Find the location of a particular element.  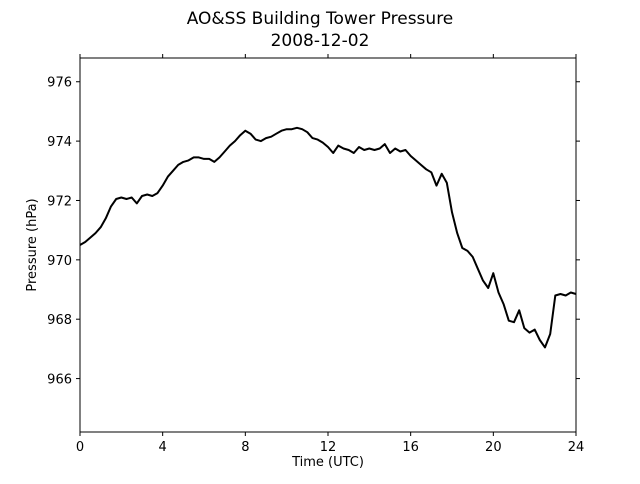

y-tick-label: 968 is located at coordinates (59, 320).